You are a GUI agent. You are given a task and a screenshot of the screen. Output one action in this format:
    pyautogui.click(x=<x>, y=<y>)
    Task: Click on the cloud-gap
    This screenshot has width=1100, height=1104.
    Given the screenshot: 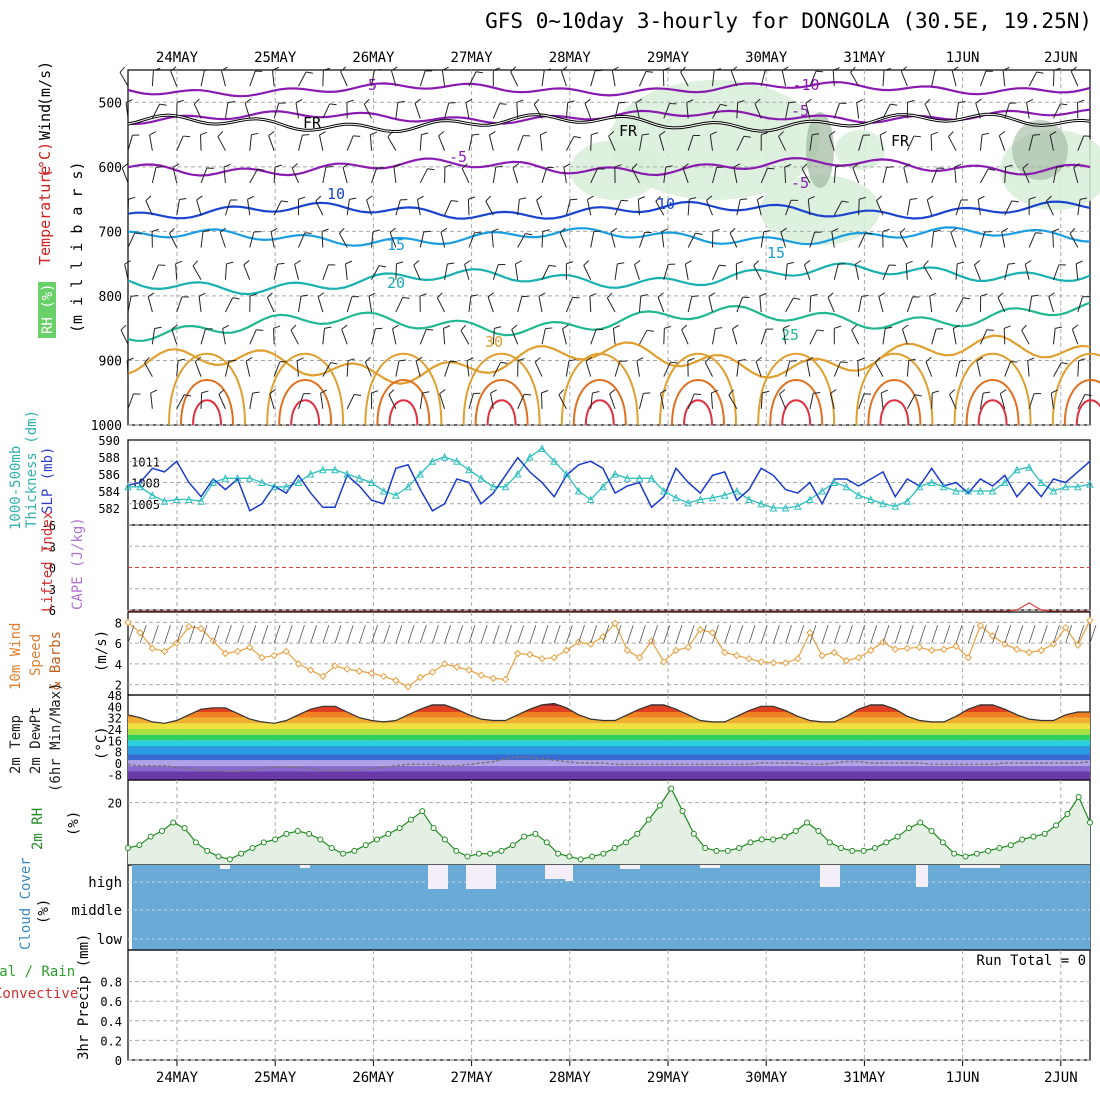 What is the action you would take?
    pyautogui.click(x=481, y=877)
    